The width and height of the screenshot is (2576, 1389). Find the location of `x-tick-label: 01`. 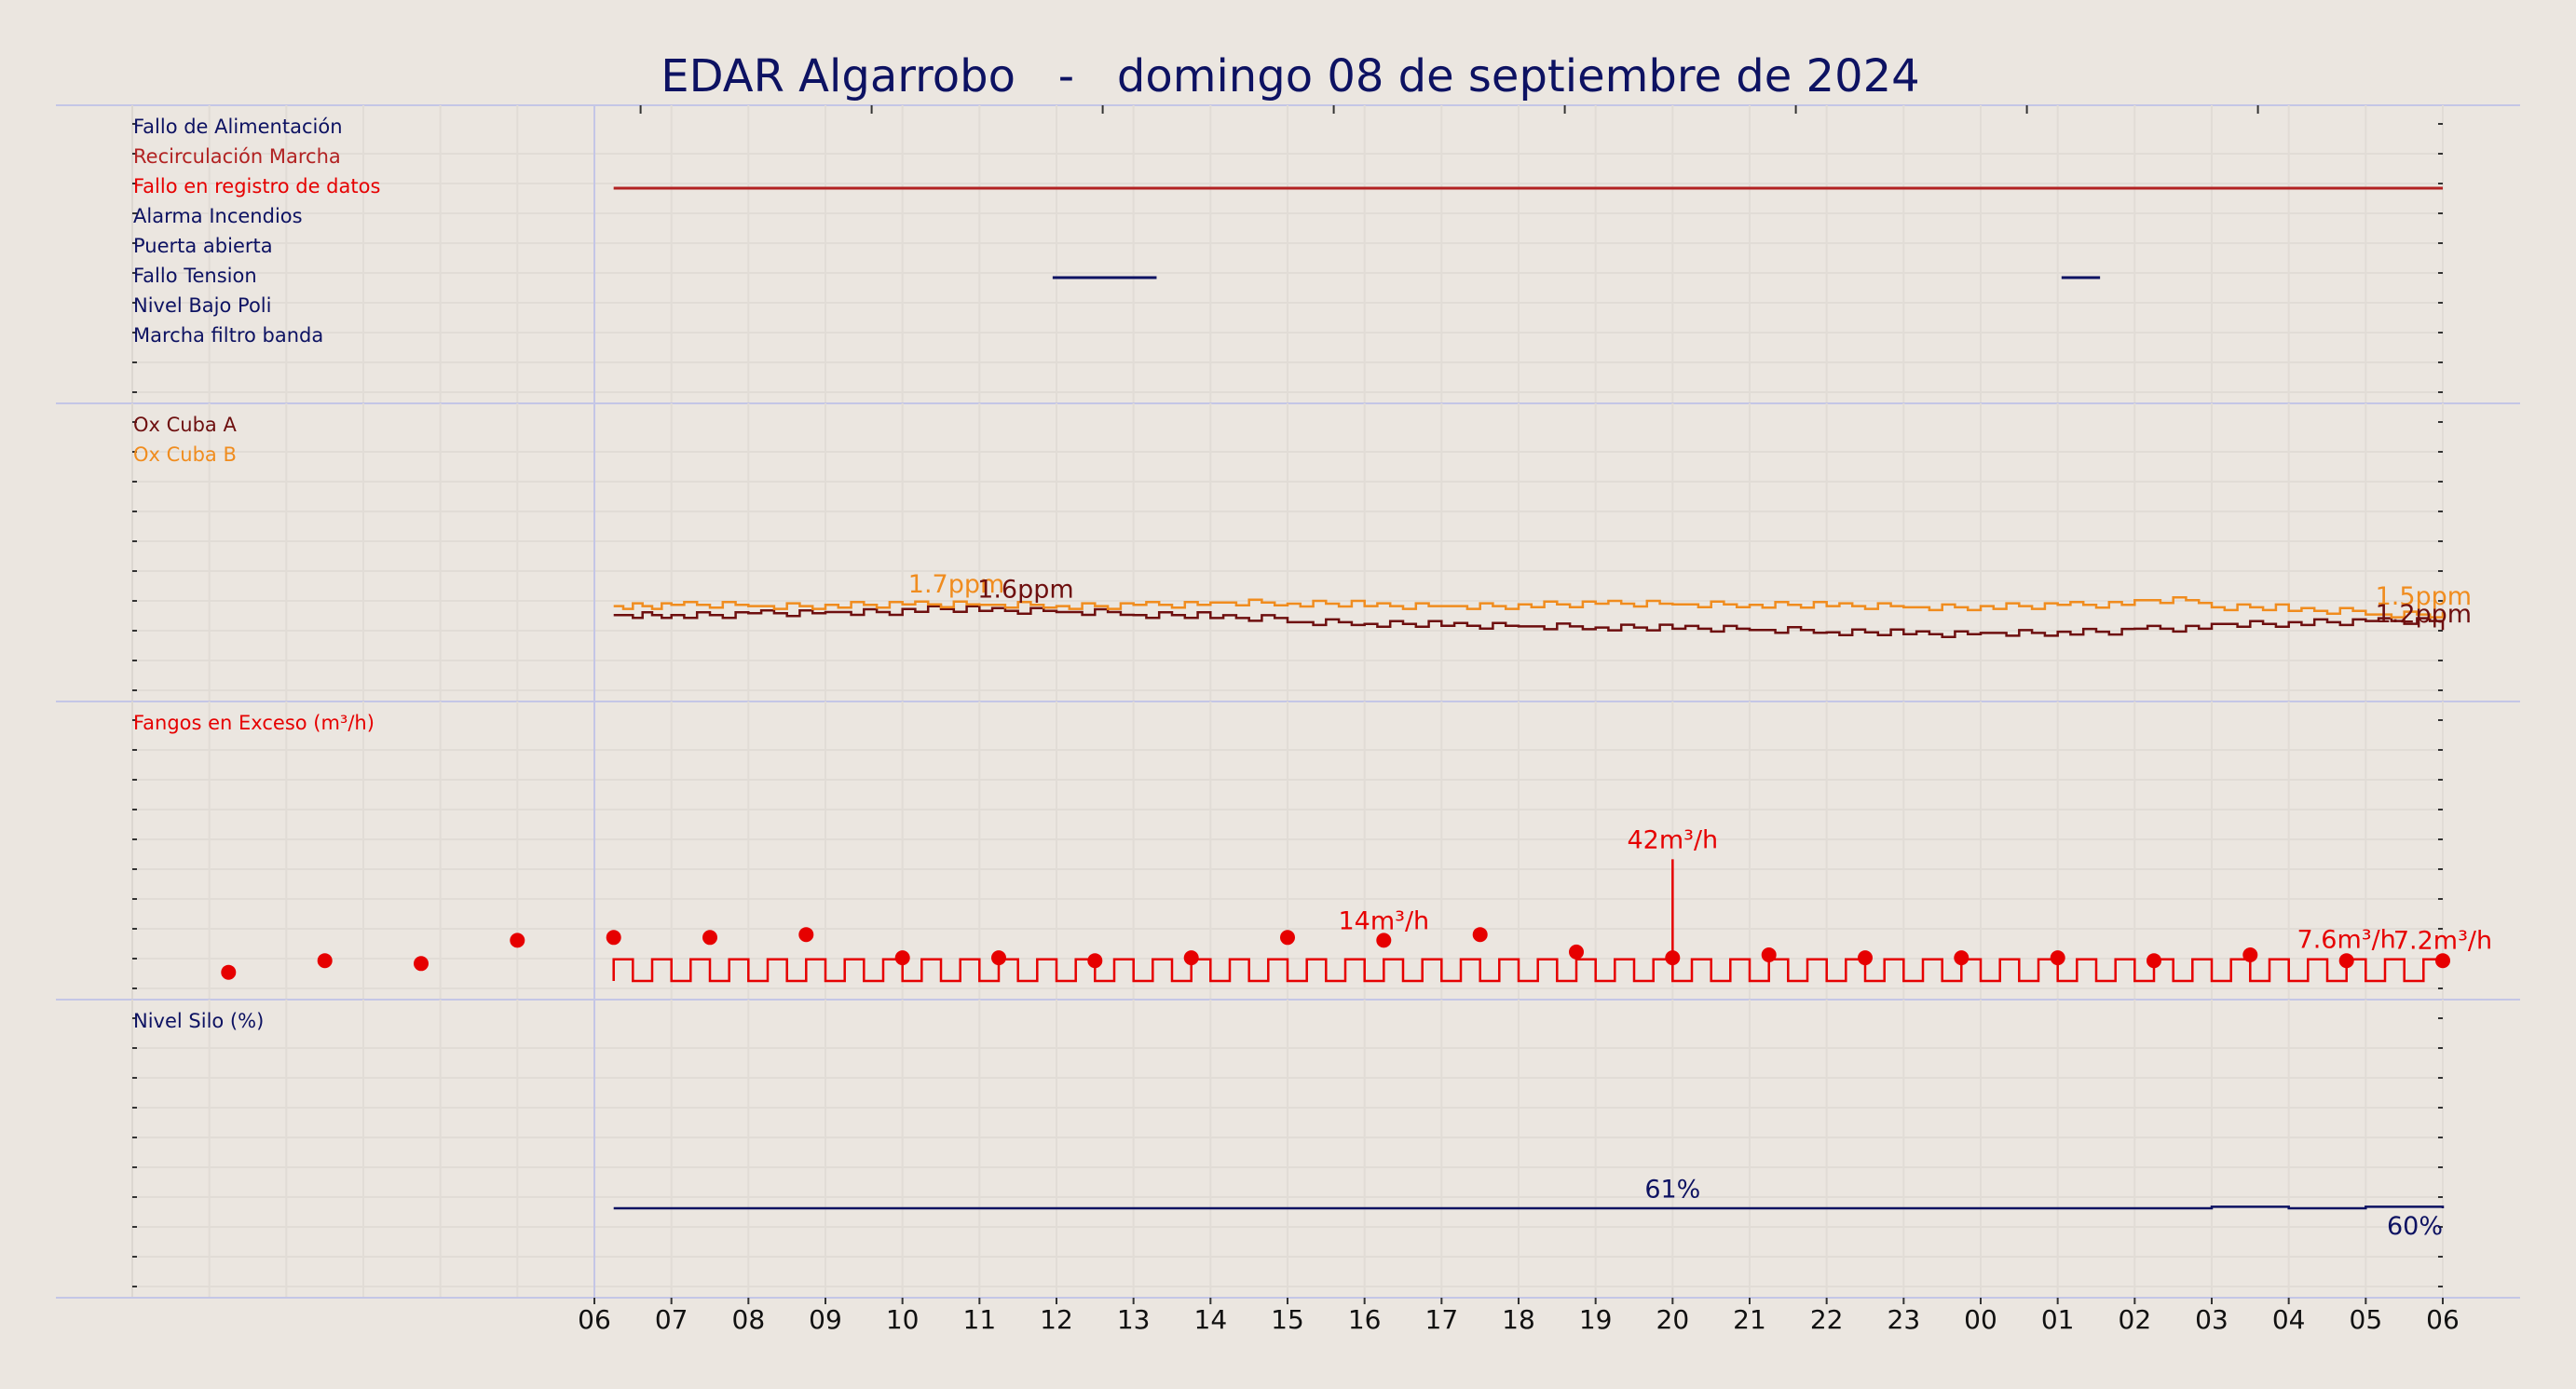

x-tick-label: 01 is located at coordinates (2058, 1319).